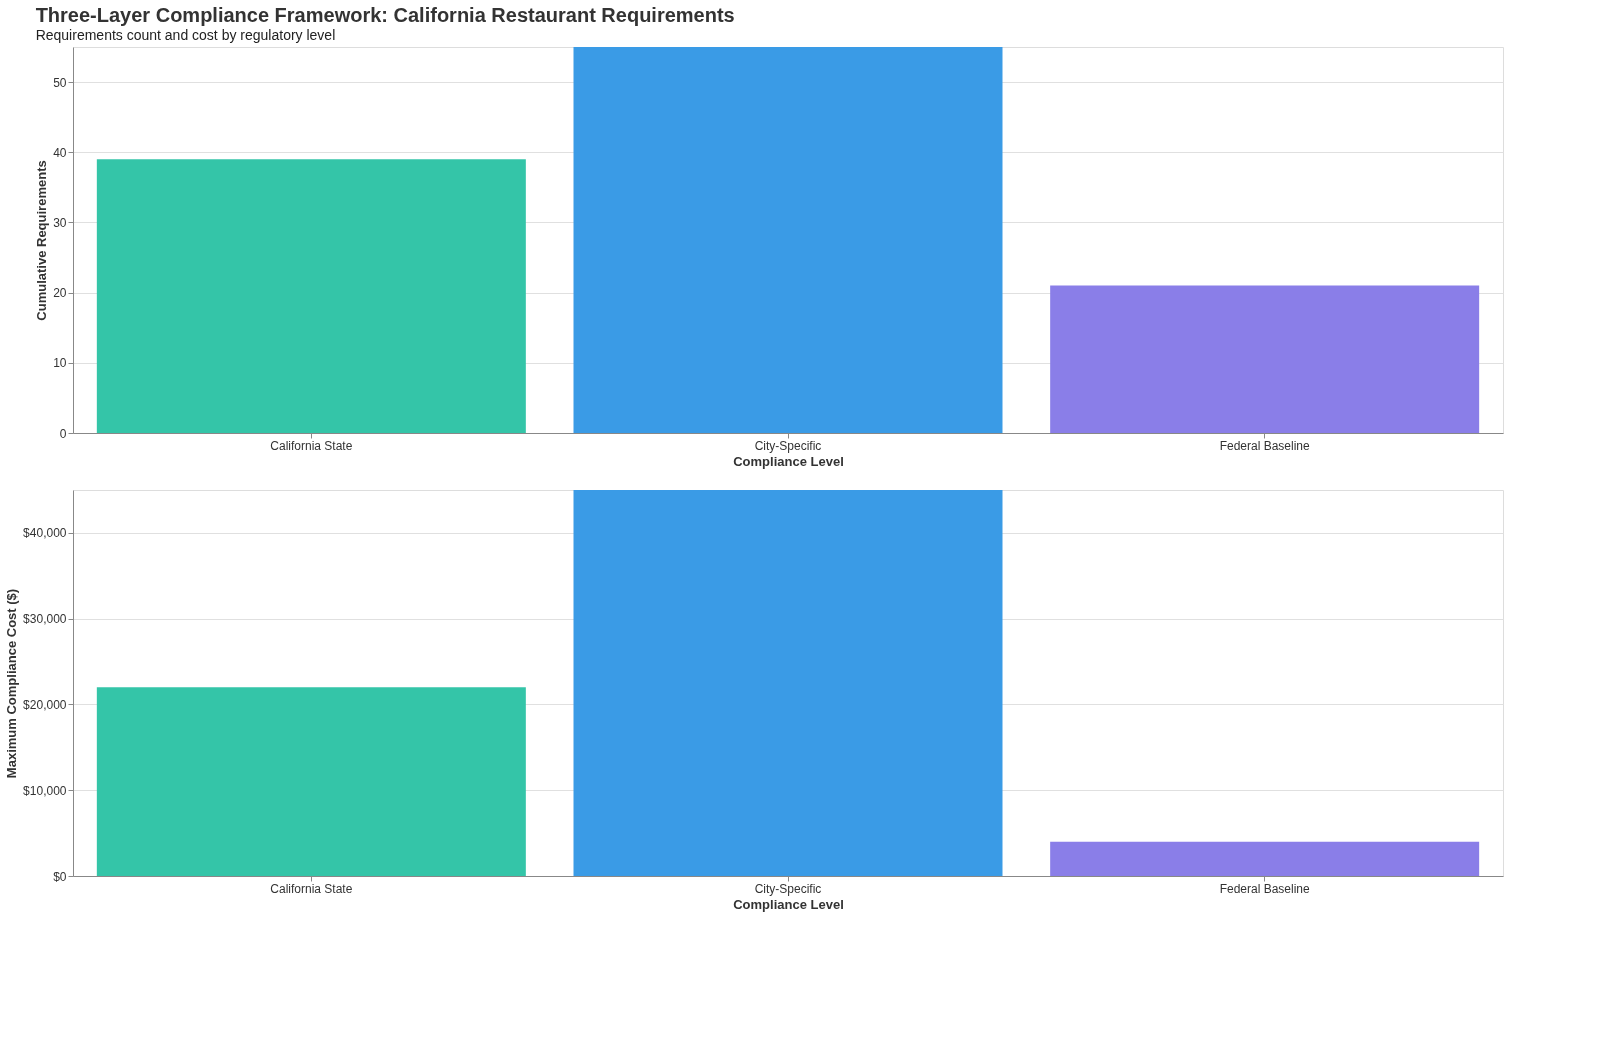 Image resolution: width=1622 pixels, height=1064 pixels. What do you see at coordinates (63, 433) in the screenshot?
I see `y-tick-label: 0` at bounding box center [63, 433].